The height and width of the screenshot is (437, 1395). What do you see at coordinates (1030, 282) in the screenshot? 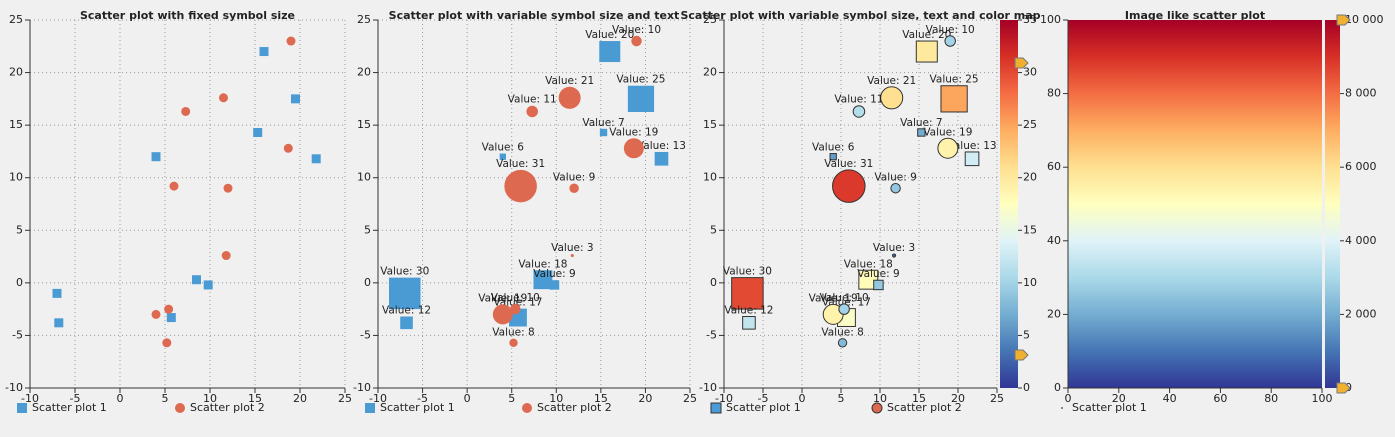
I see `colorbar-tick-label: 10` at bounding box center [1030, 282].